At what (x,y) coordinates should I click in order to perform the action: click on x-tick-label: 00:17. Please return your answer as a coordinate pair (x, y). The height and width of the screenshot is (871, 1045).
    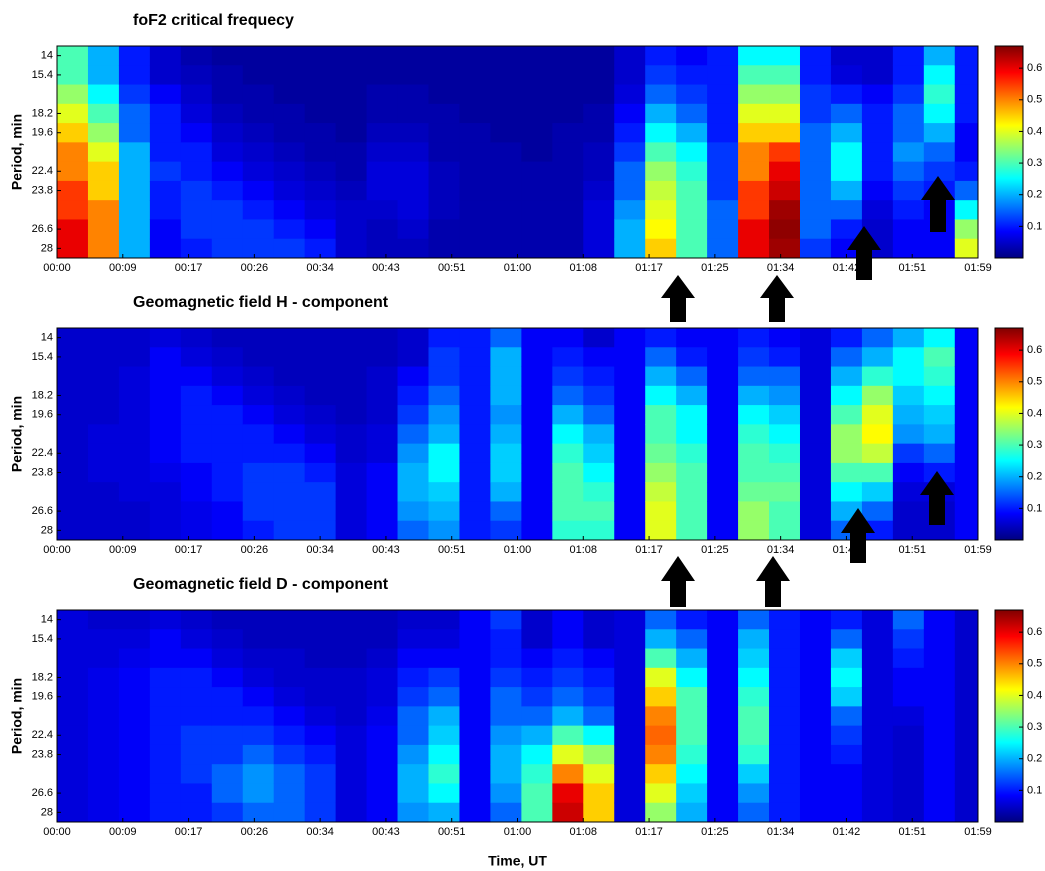
    Looking at the image, I should click on (189, 550).